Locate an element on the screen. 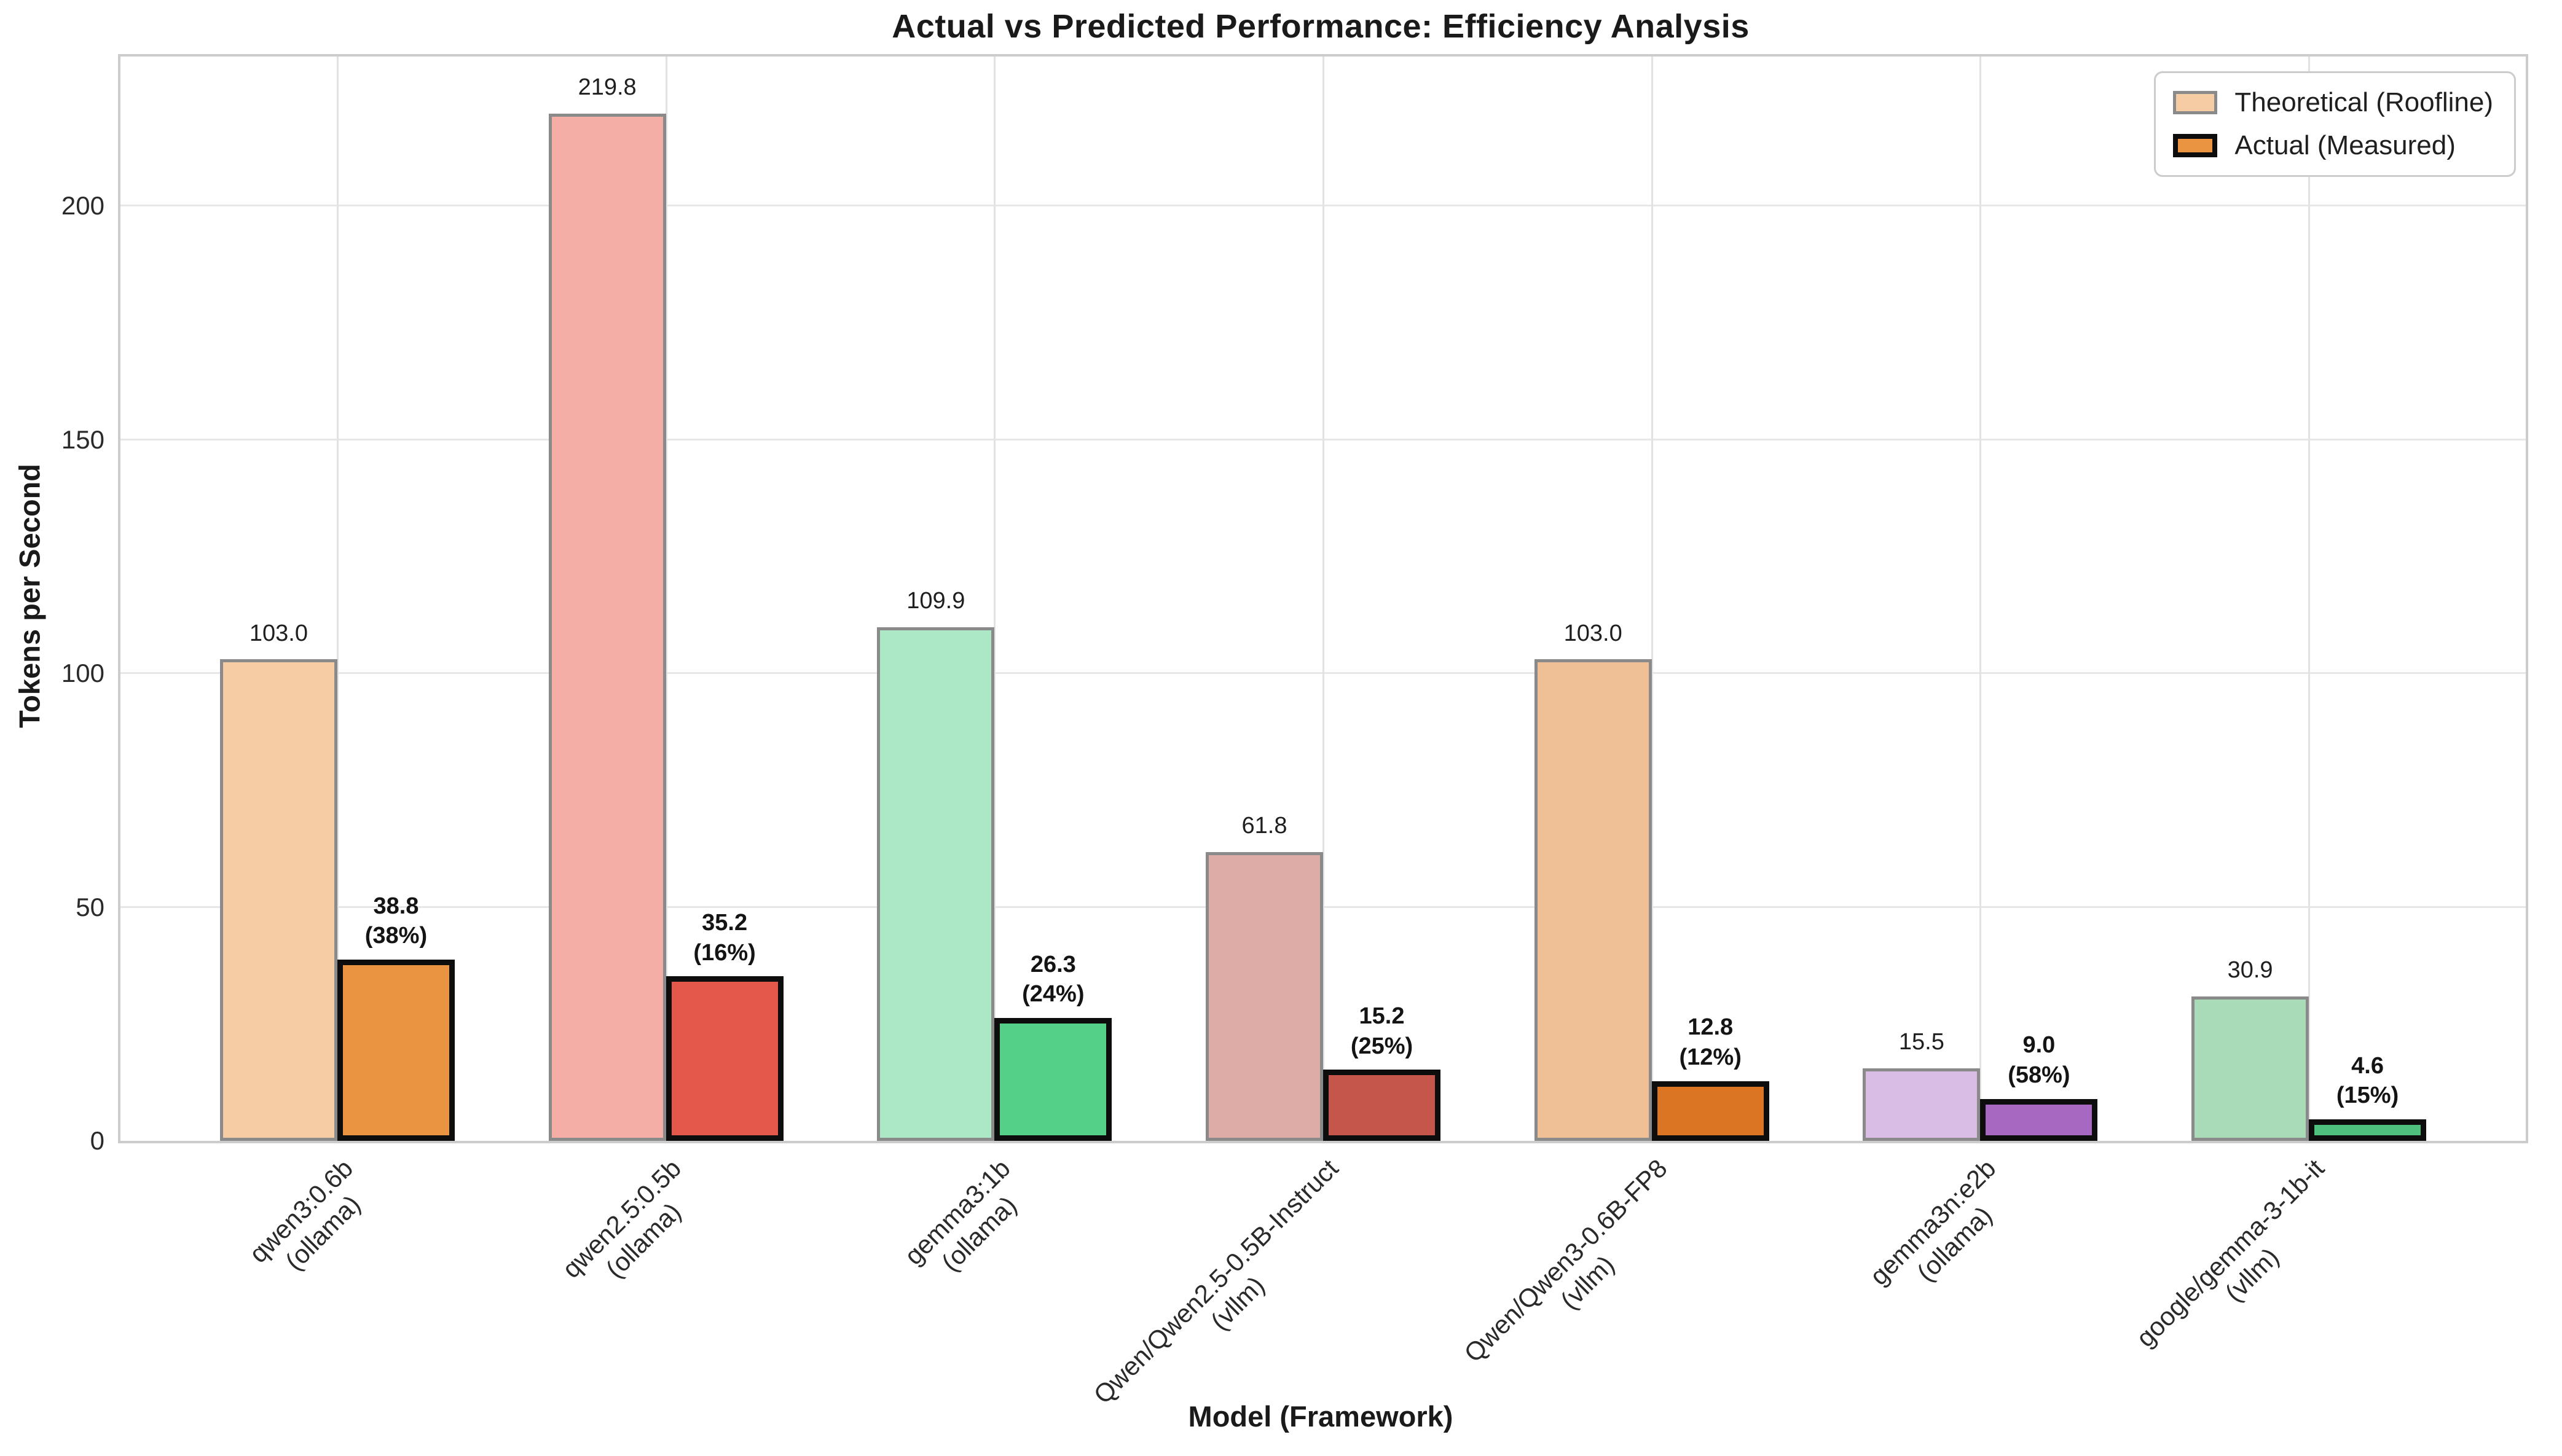 The image size is (2562, 1456). actual-value-label: 35.2 (16%) is located at coordinates (724, 937).